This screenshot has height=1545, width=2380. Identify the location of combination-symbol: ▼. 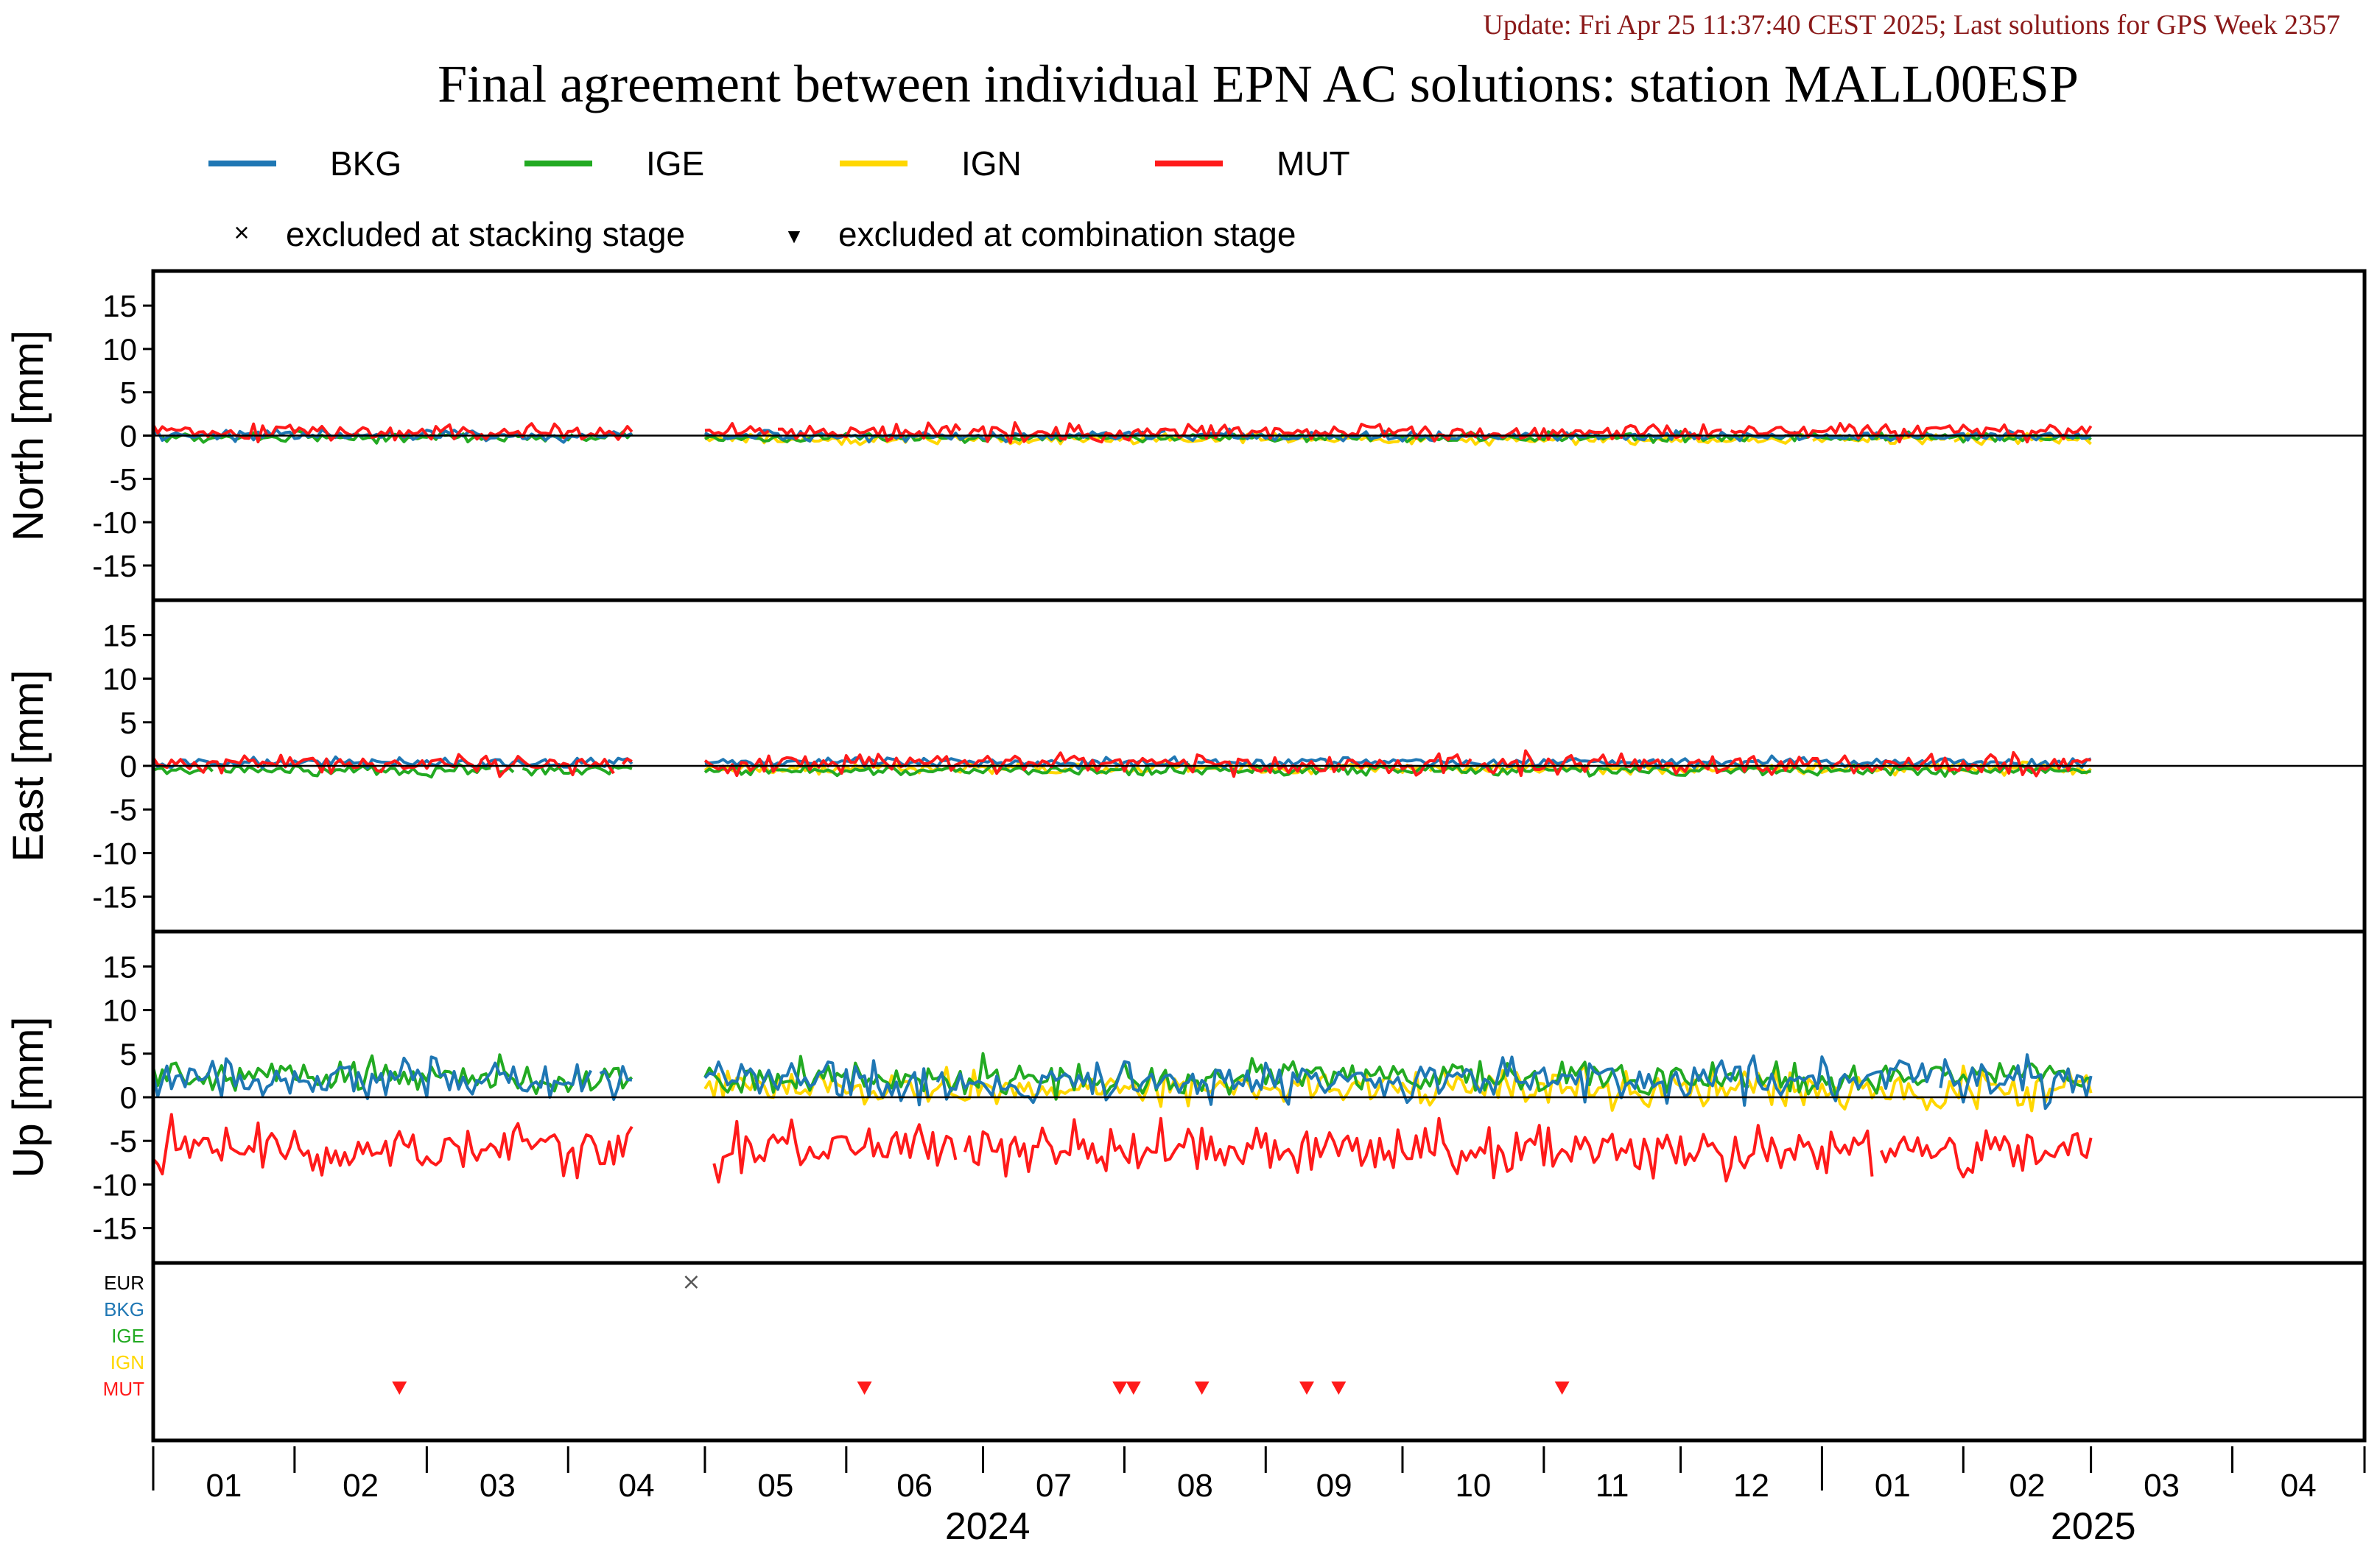
(794, 236).